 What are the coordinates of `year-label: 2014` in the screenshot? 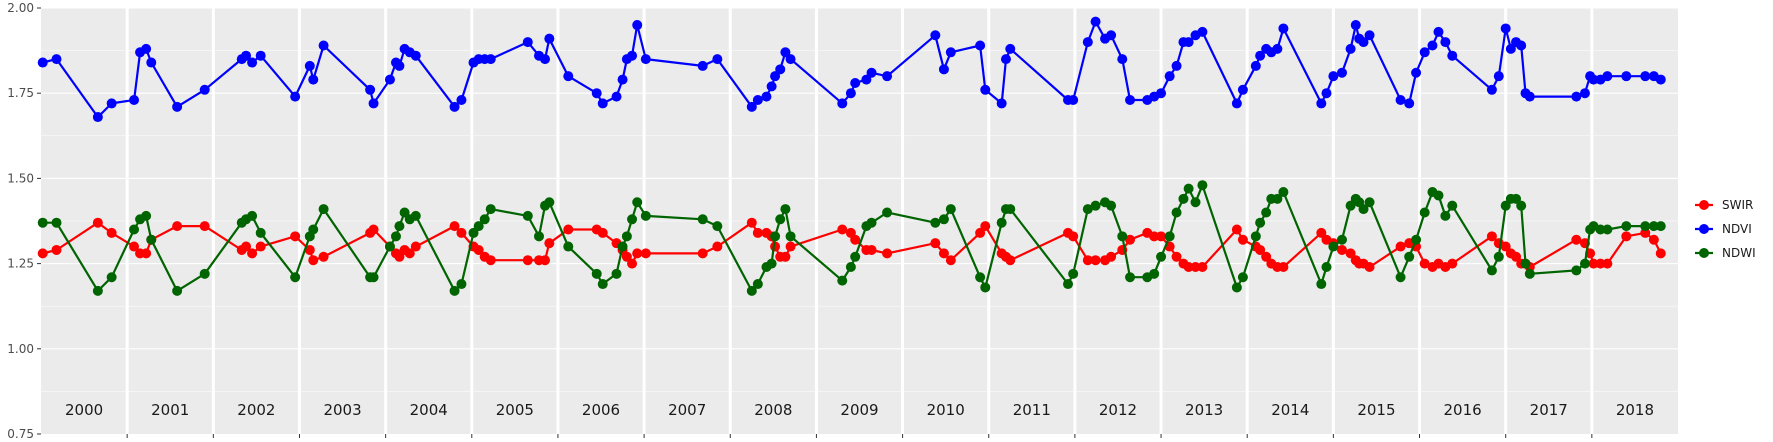 It's located at (1290, 410).